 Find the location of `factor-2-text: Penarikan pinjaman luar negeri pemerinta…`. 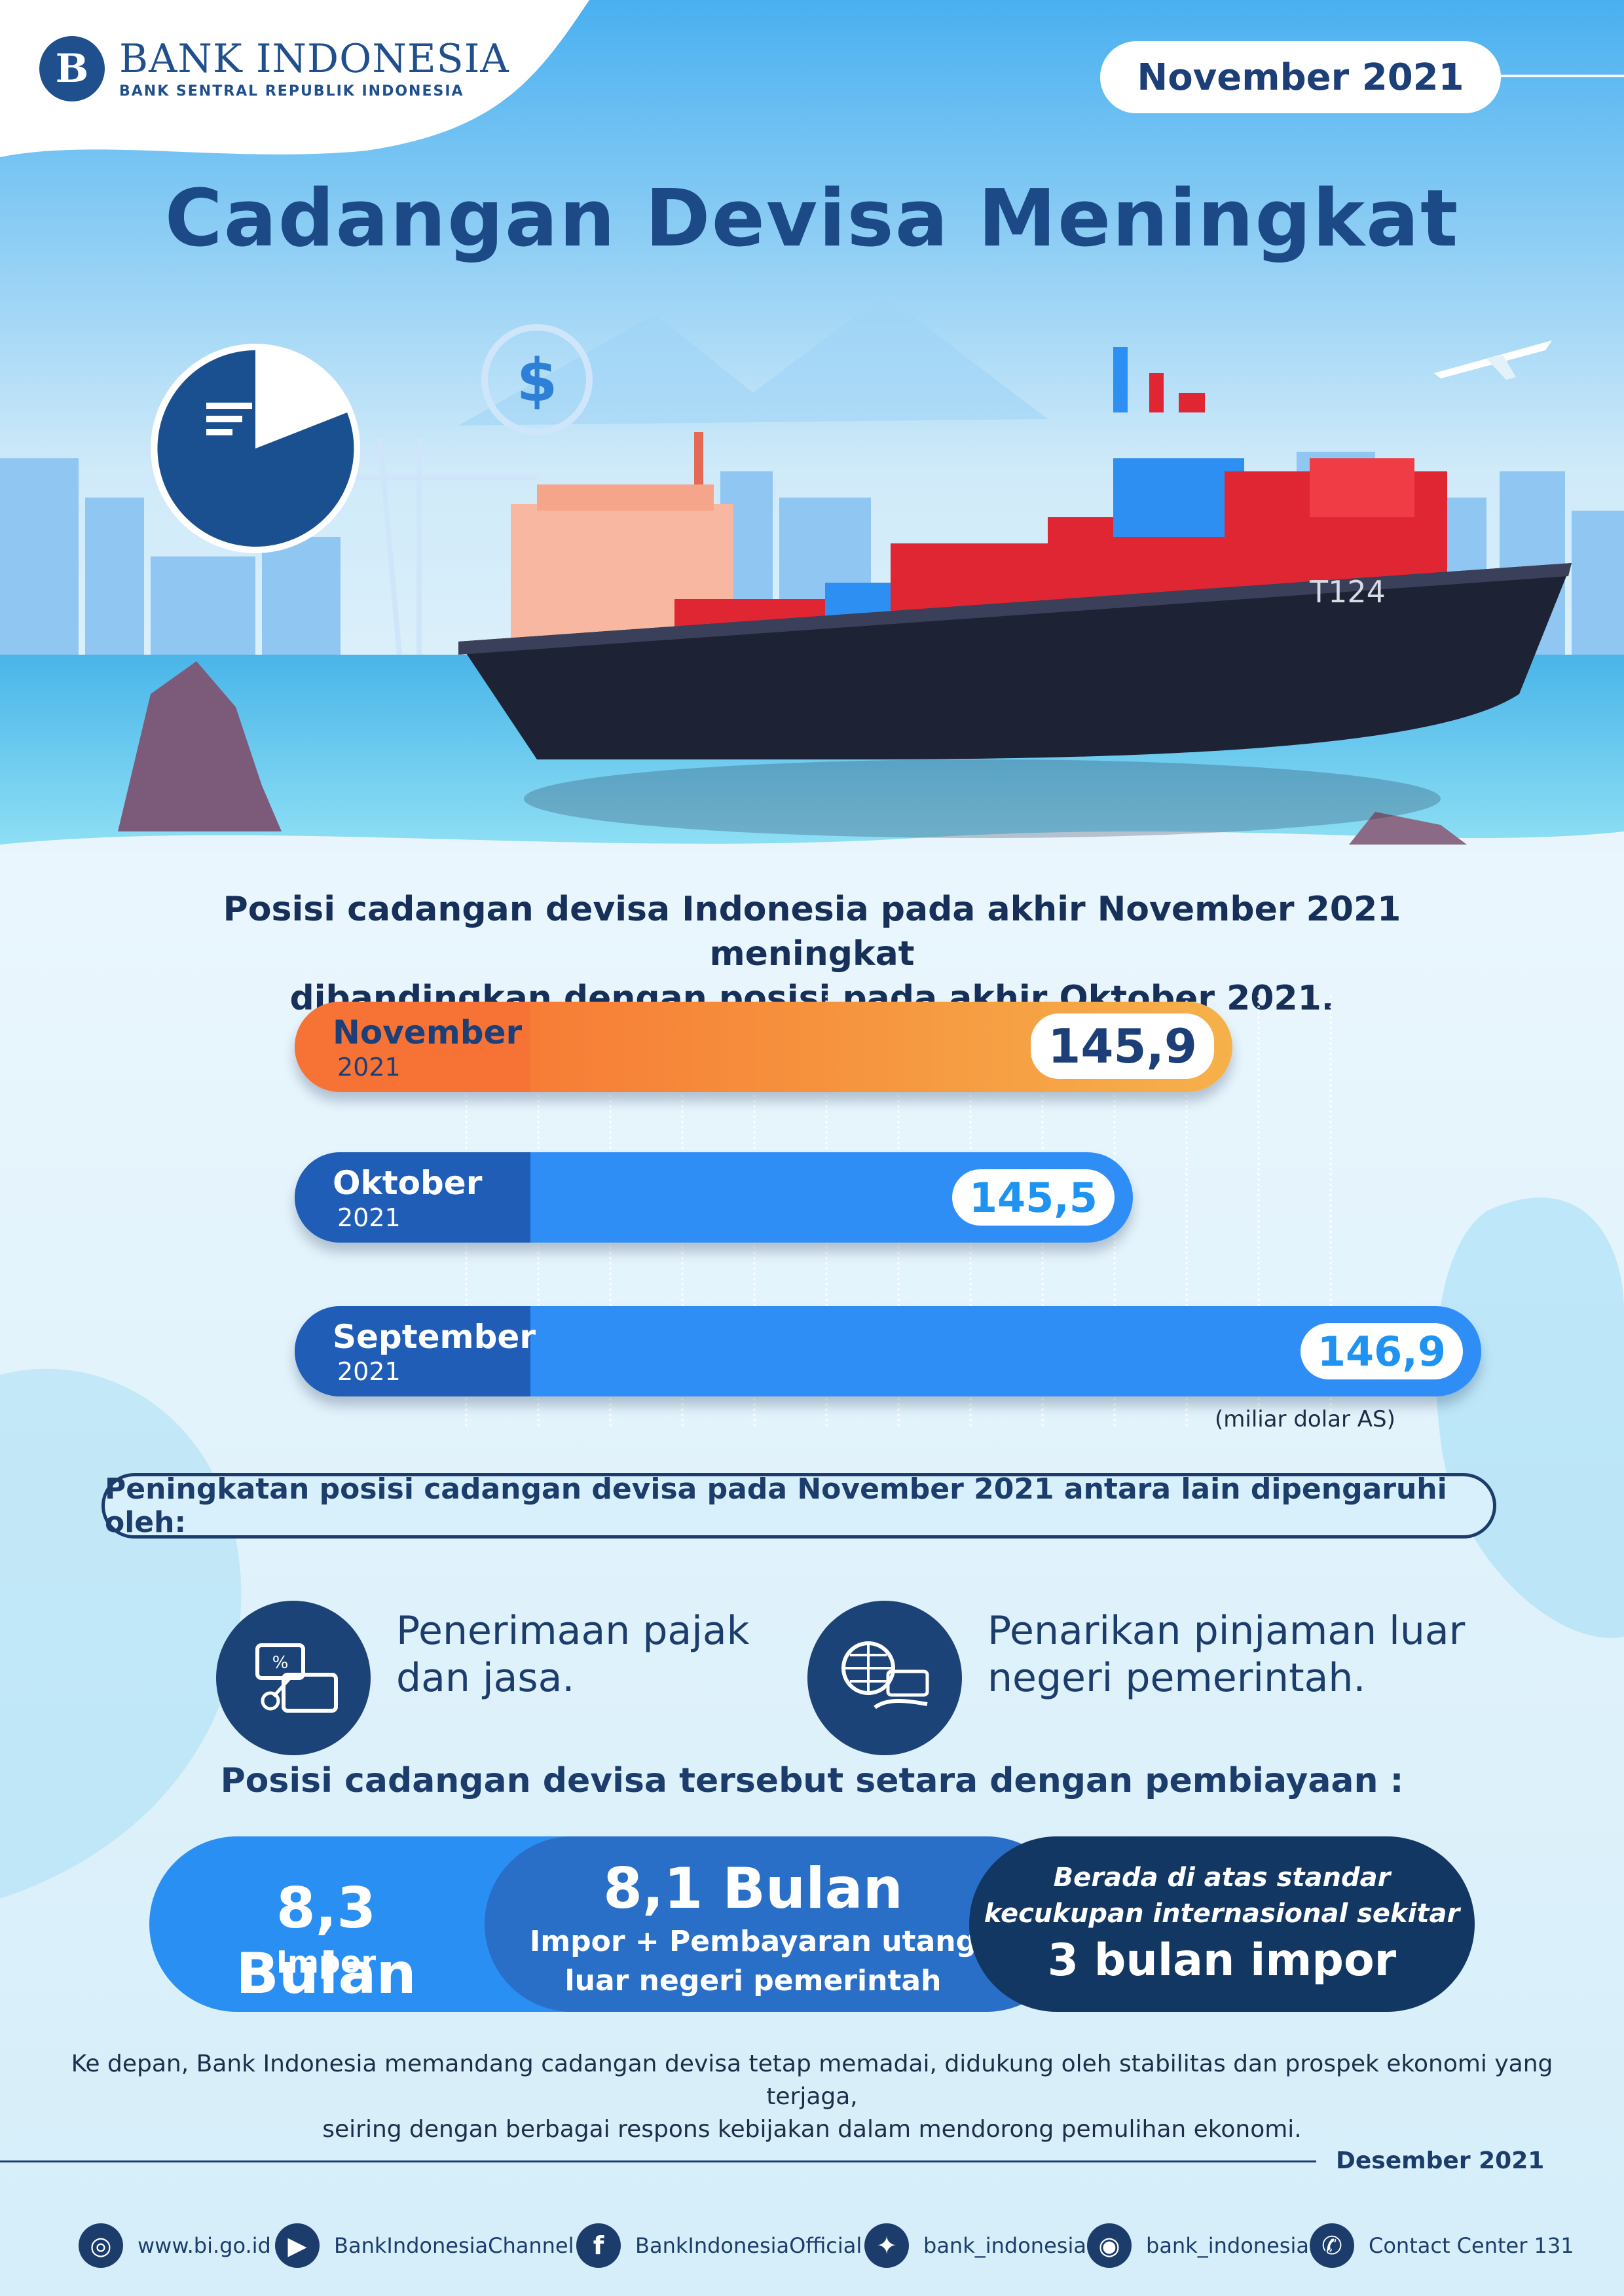

factor-2-text: Penarikan pinjaman luar negeri pemerinta… is located at coordinates (1226, 1654).